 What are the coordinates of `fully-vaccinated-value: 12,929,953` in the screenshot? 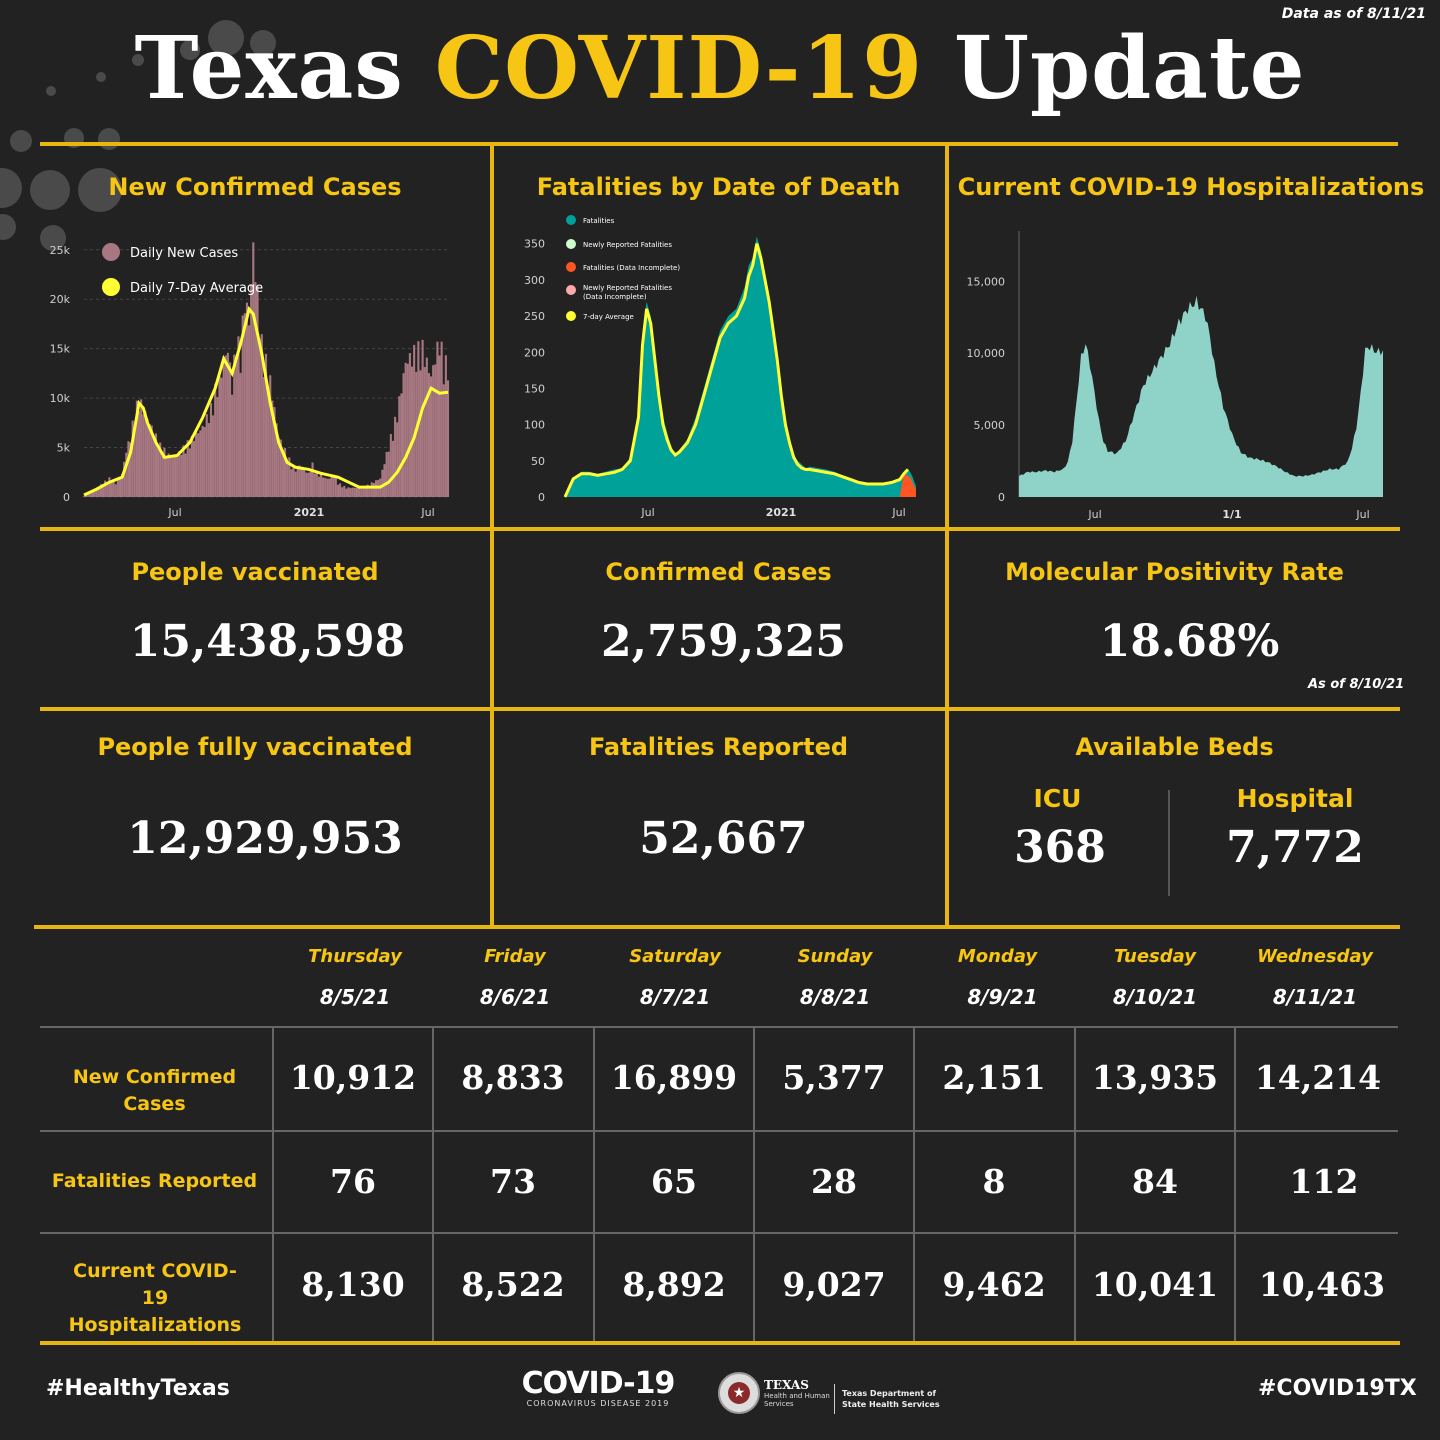 It's located at (265, 838).